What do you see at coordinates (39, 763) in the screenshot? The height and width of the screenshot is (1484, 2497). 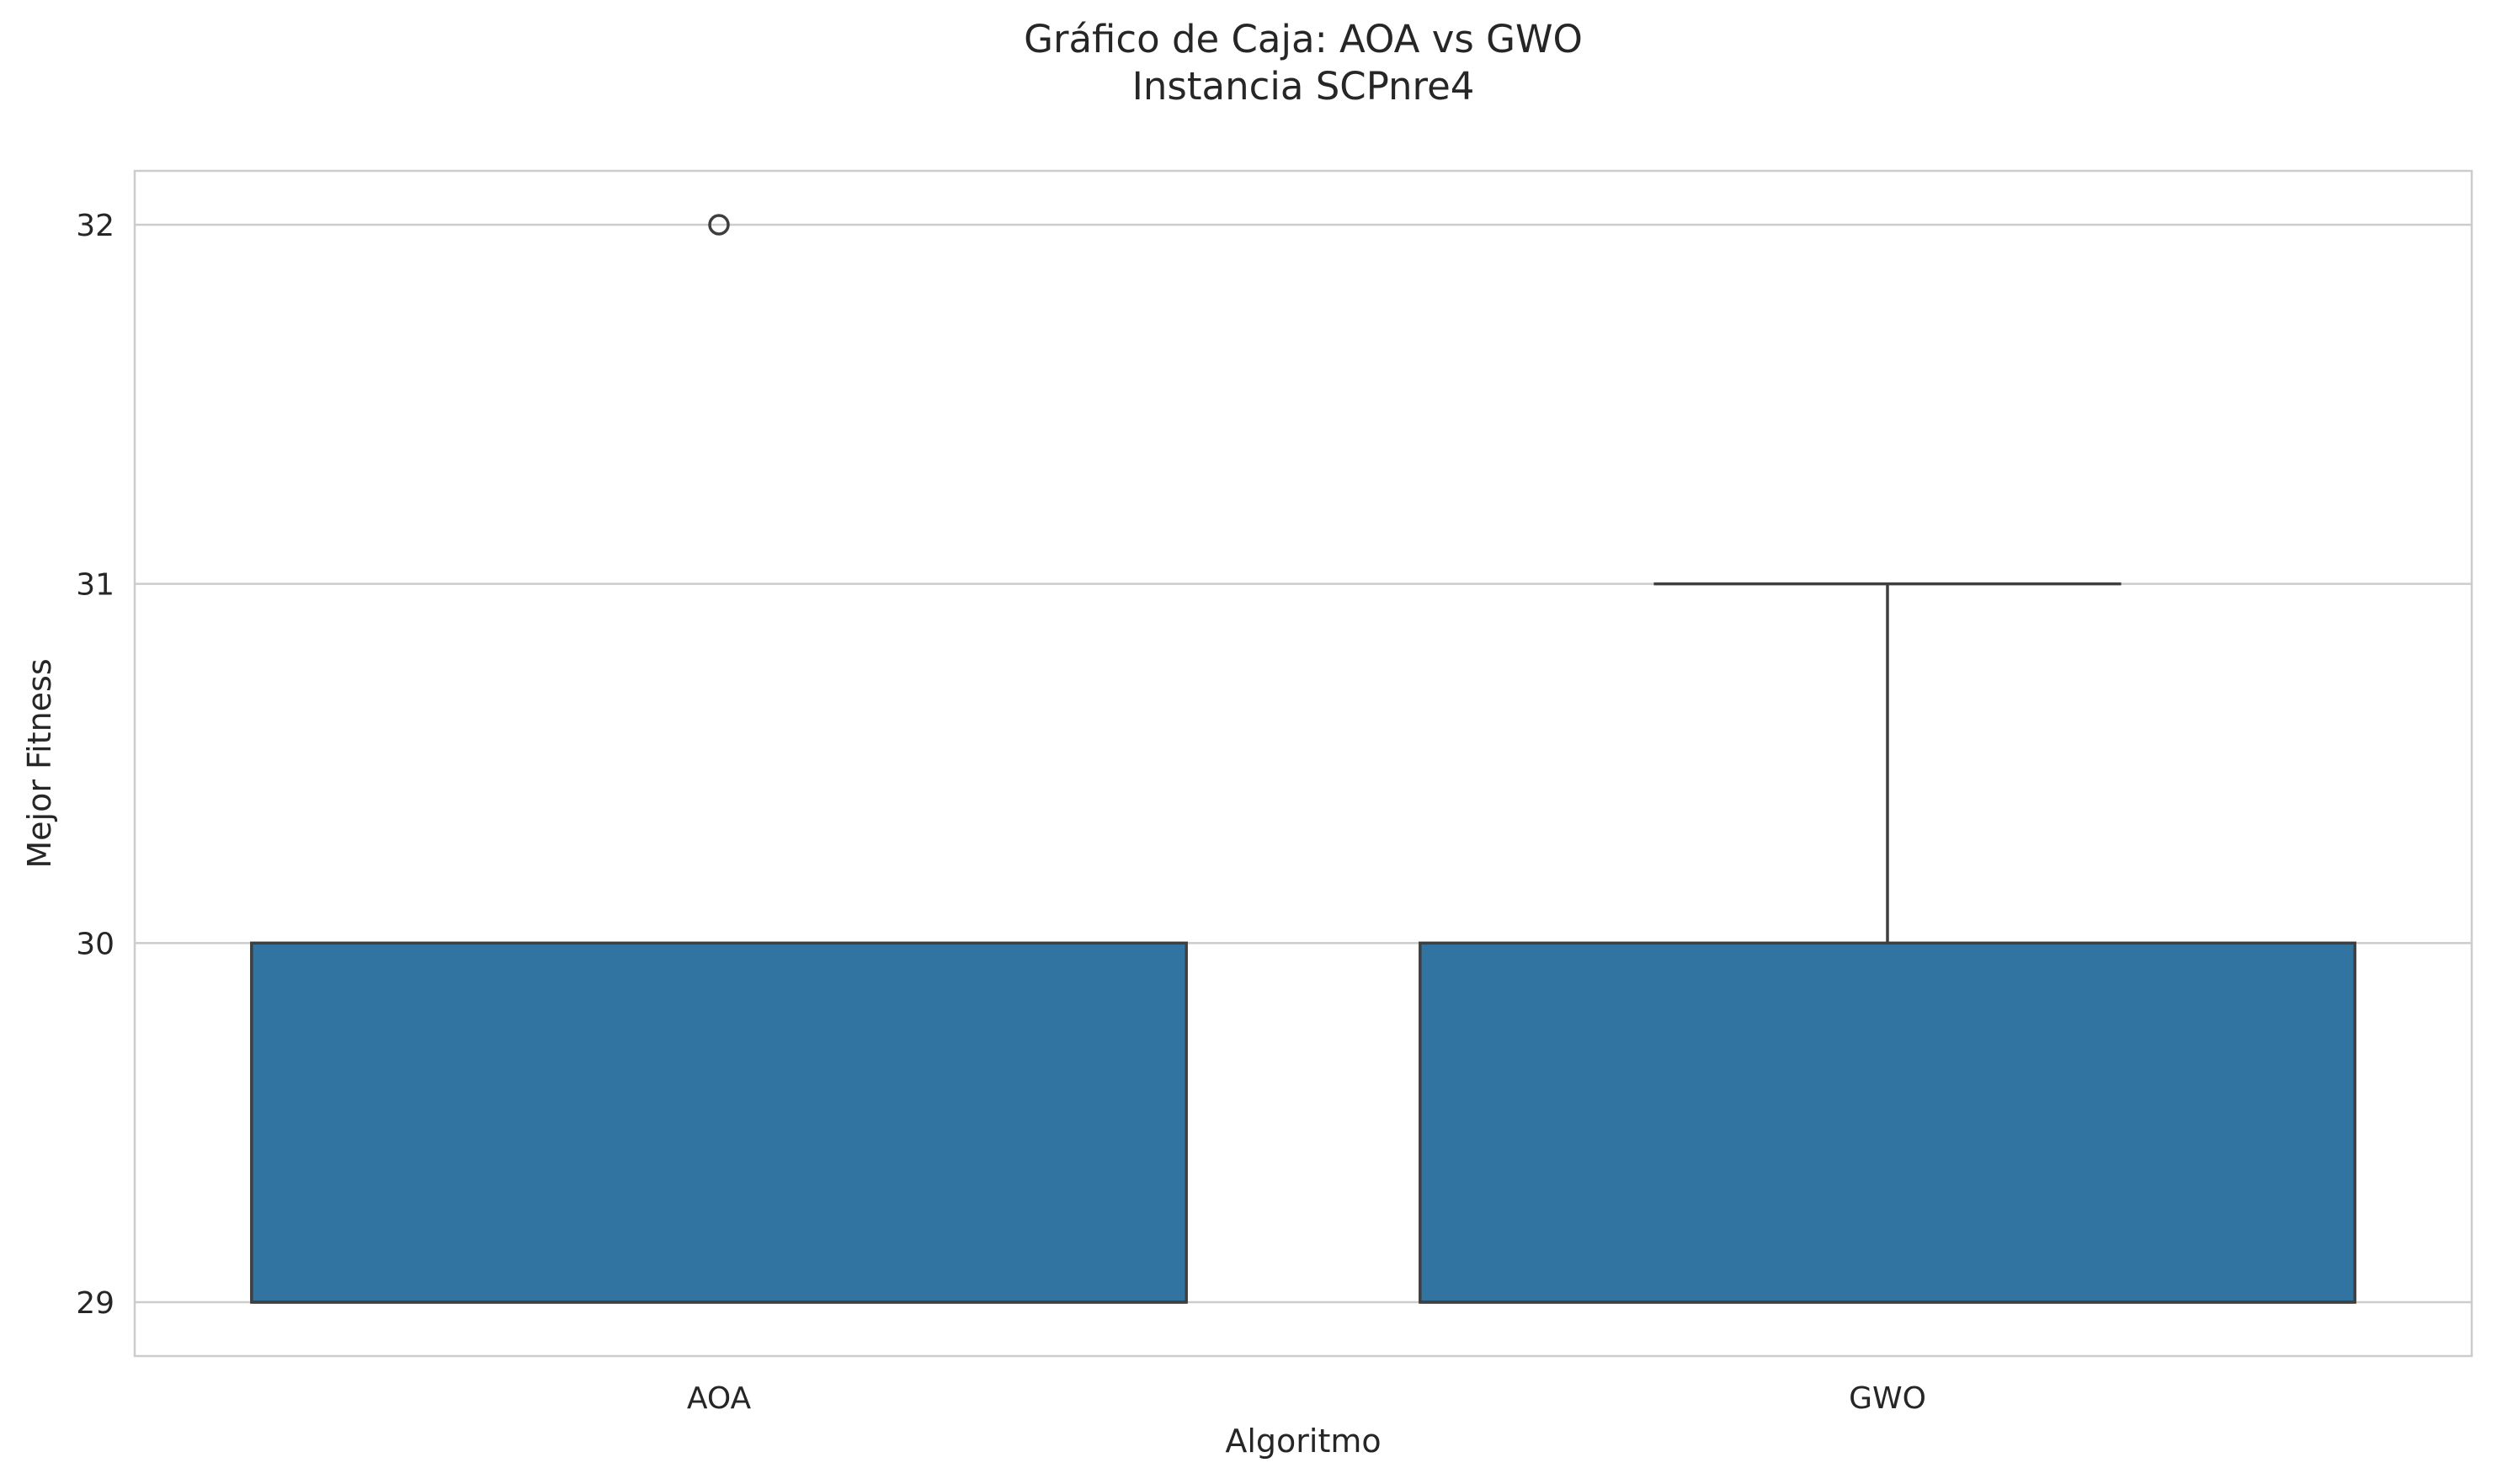 I see `y-axis-label: Mejor Fitness` at bounding box center [39, 763].